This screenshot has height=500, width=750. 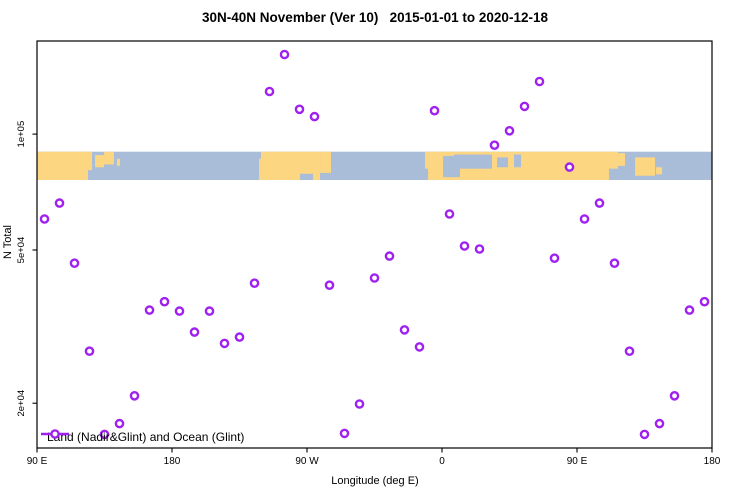 What do you see at coordinates (375, 481) in the screenshot?
I see `x-axis-label: Longitude (deg E)` at bounding box center [375, 481].